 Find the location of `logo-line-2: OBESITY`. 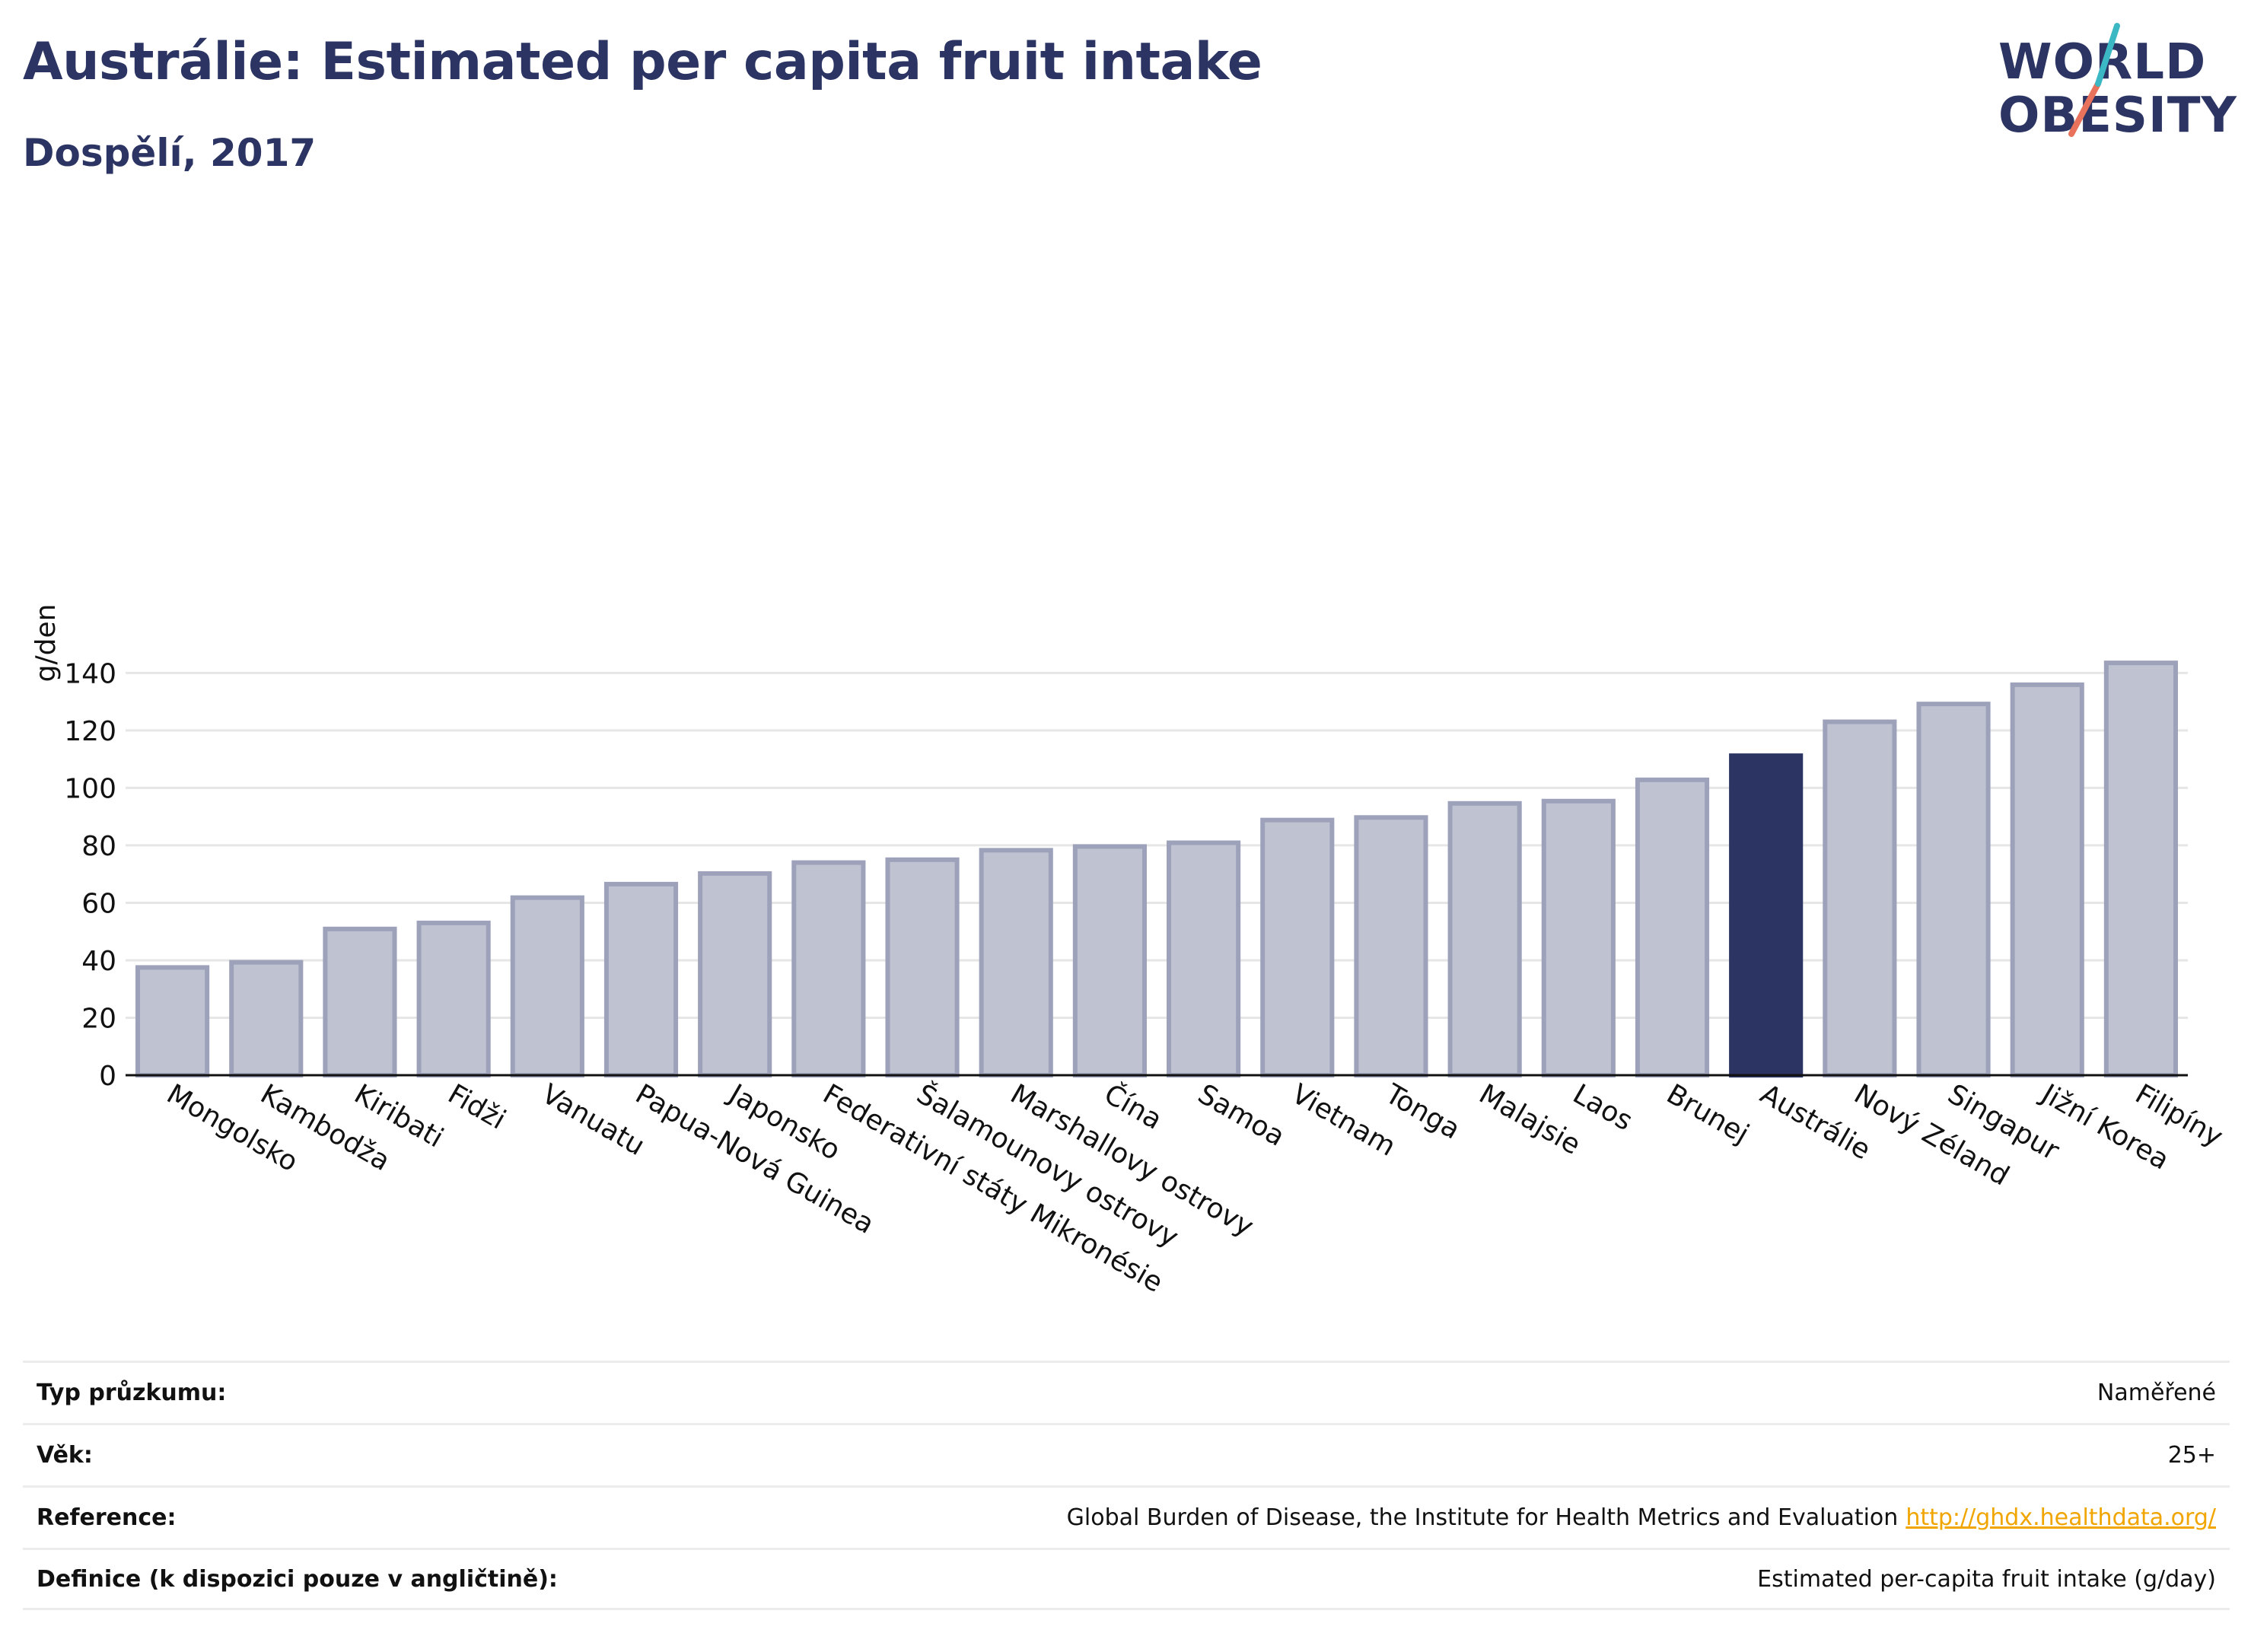

logo-line-2: OBESITY is located at coordinates (2117, 116).